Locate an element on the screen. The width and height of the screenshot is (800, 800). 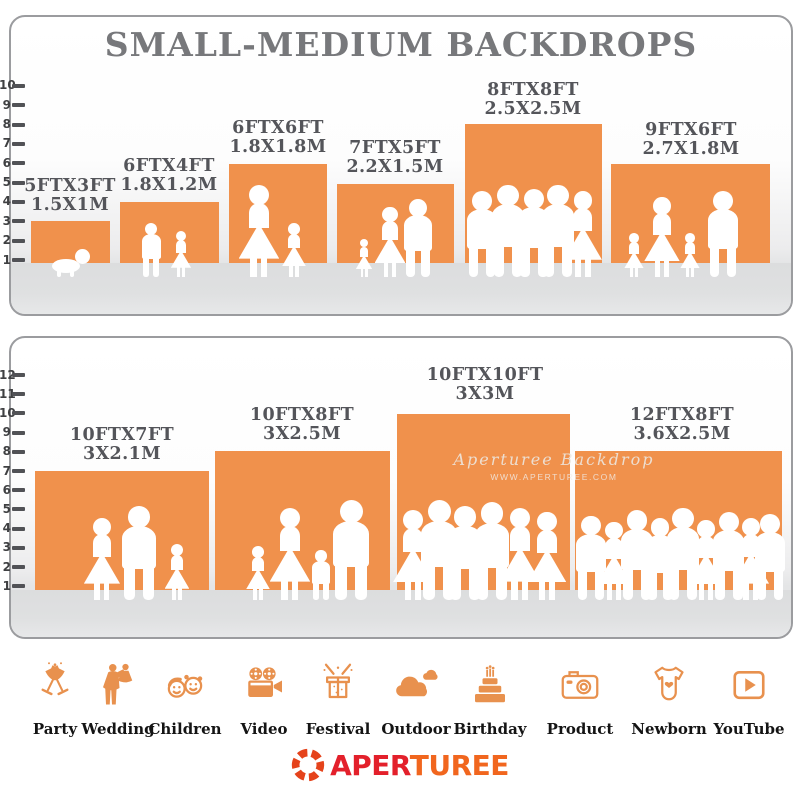
backdrop-size-ft: 6FTX4FT is located at coordinates (169, 166).